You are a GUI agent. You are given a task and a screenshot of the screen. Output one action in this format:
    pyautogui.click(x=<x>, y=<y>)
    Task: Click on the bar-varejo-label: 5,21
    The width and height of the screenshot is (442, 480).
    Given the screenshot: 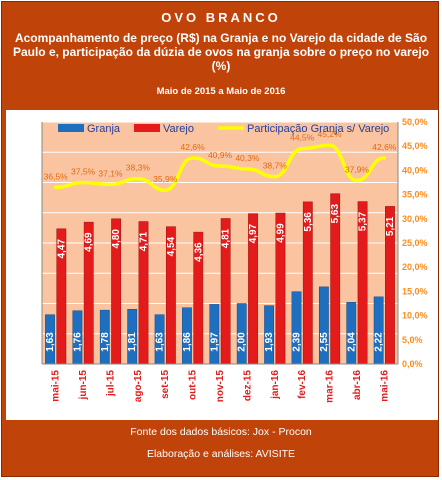 What is the action you would take?
    pyautogui.click(x=390, y=226)
    